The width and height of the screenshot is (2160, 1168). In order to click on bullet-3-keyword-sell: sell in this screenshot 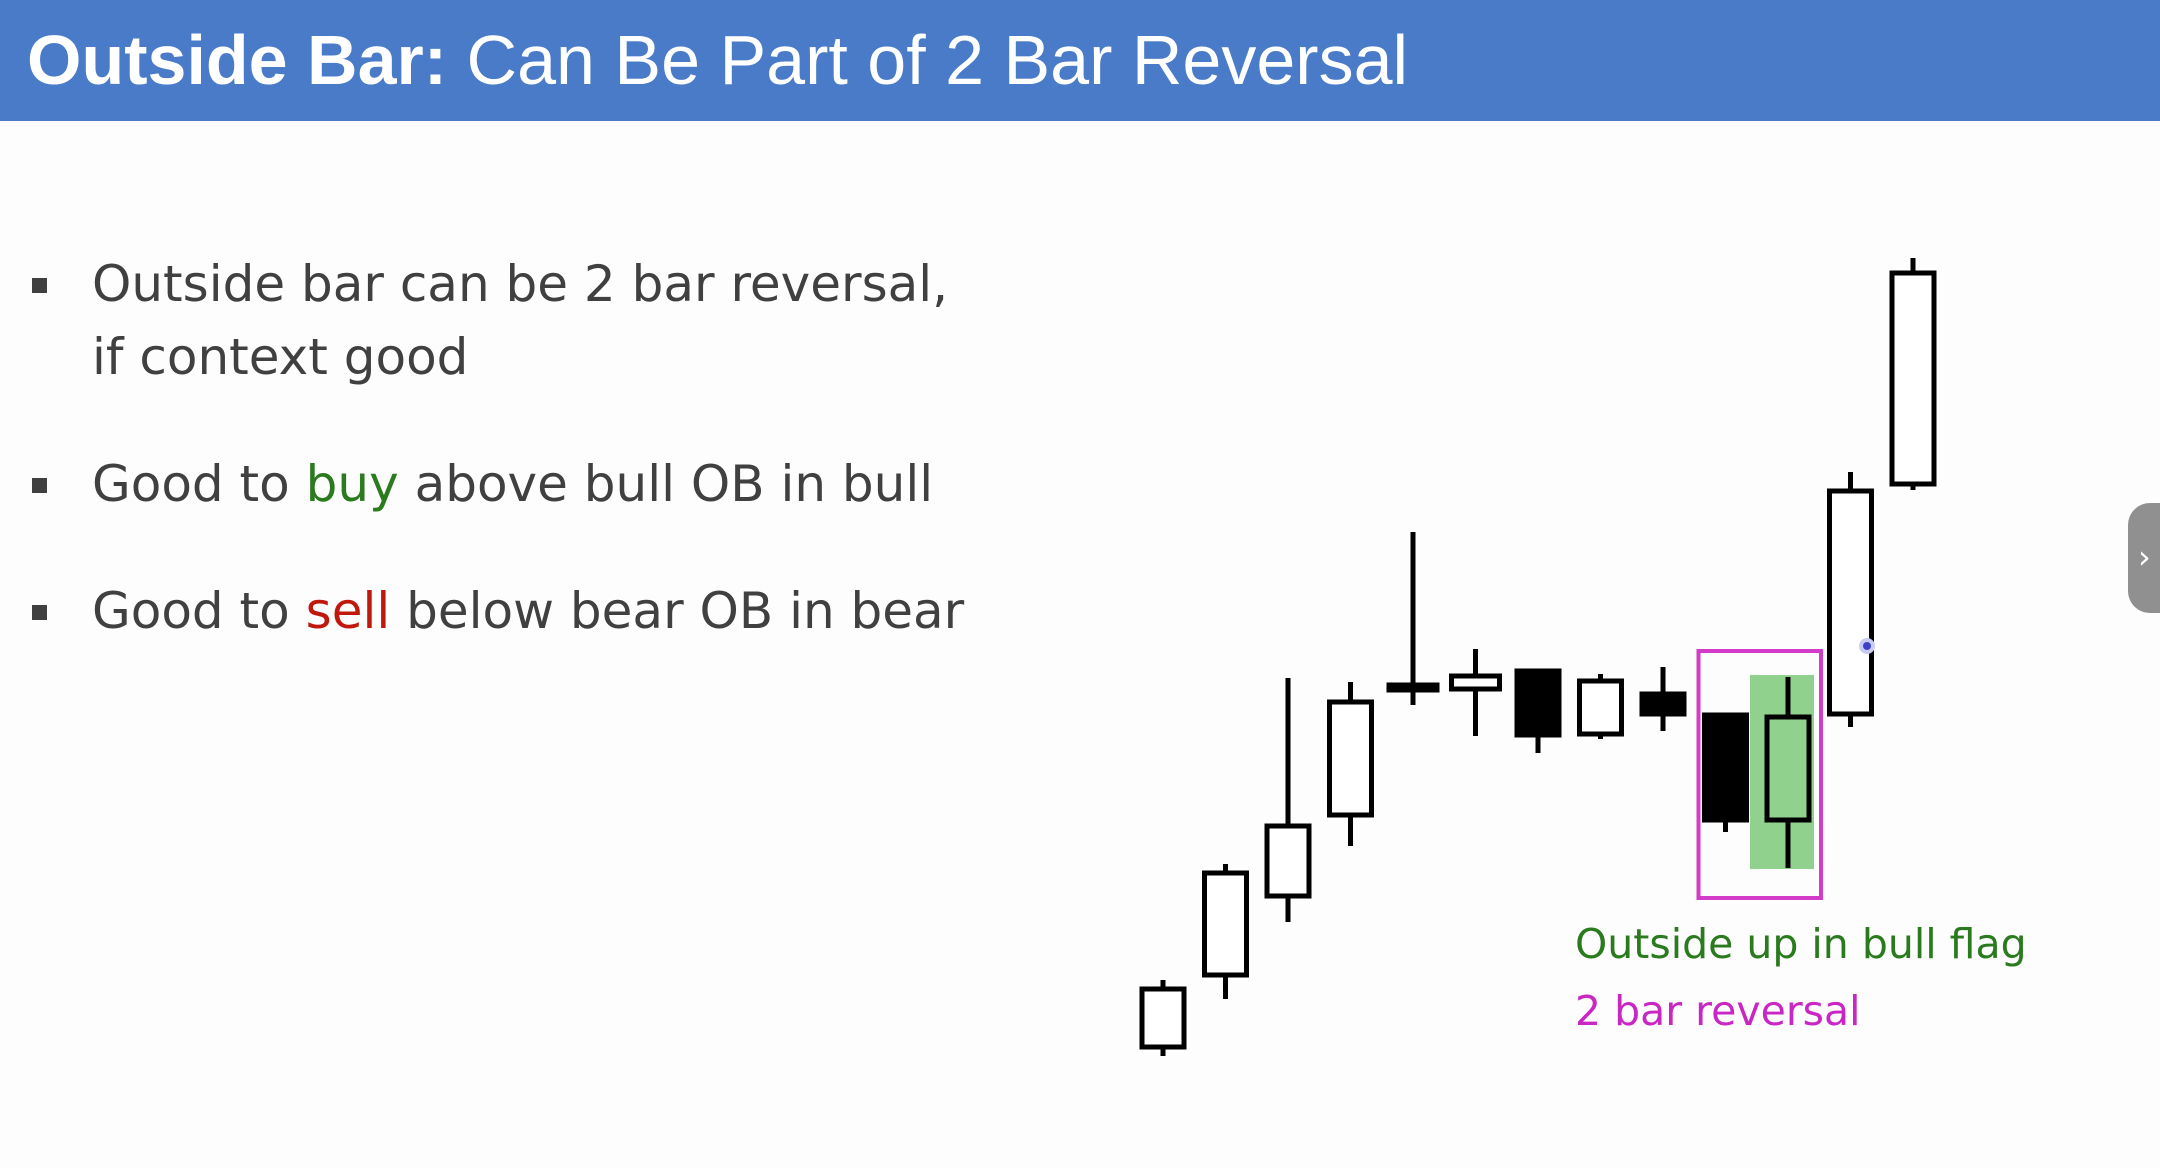, I will do `click(348, 611)`.